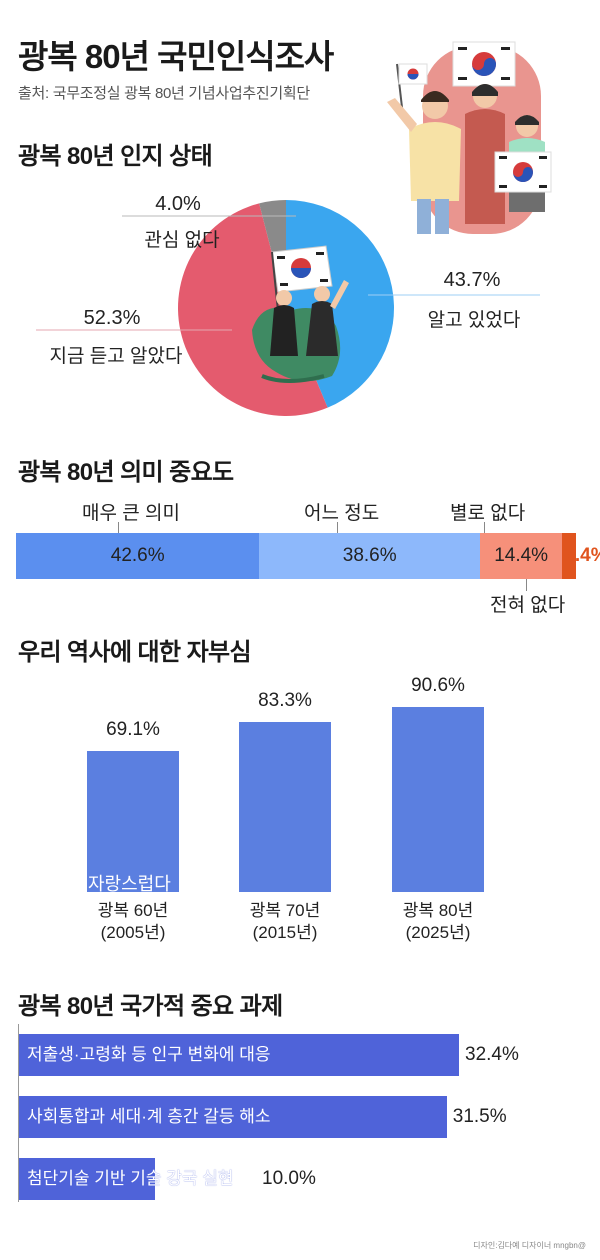 This screenshot has width=600, height=1260. What do you see at coordinates (469, 137) in the screenshot?
I see `flag-people-illustration` at bounding box center [469, 137].